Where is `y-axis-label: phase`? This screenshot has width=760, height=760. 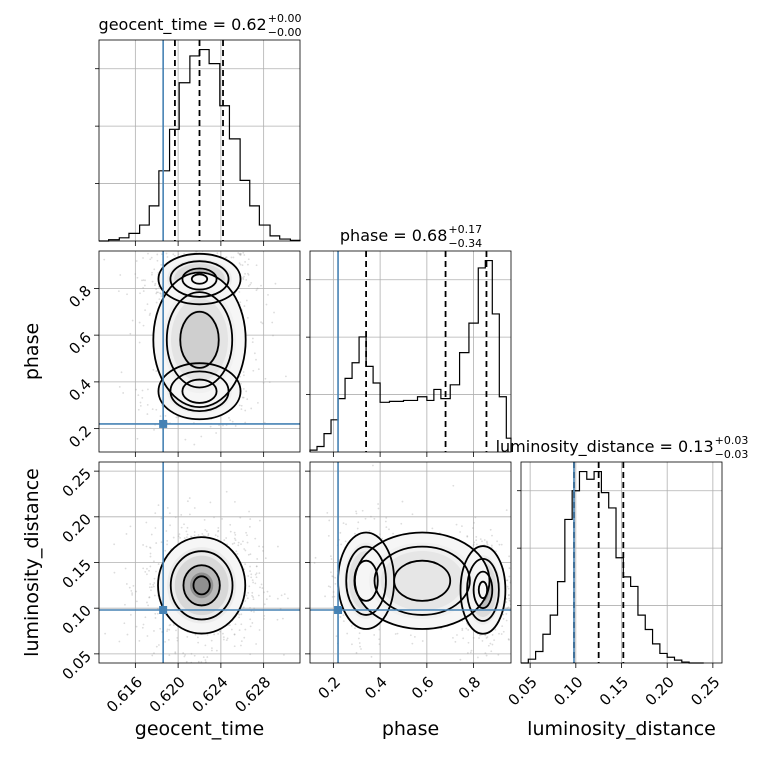 y-axis-label: phase is located at coordinates (32, 351).